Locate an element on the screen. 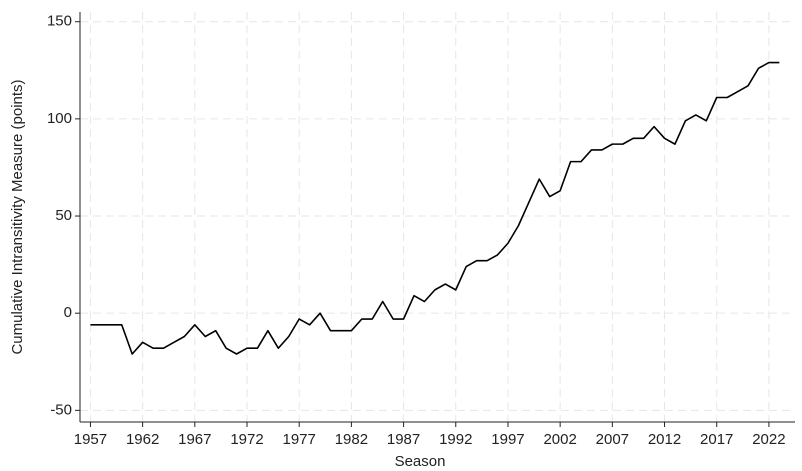 The height and width of the screenshot is (471, 802). y-tick-label: 100 is located at coordinates (59, 118).